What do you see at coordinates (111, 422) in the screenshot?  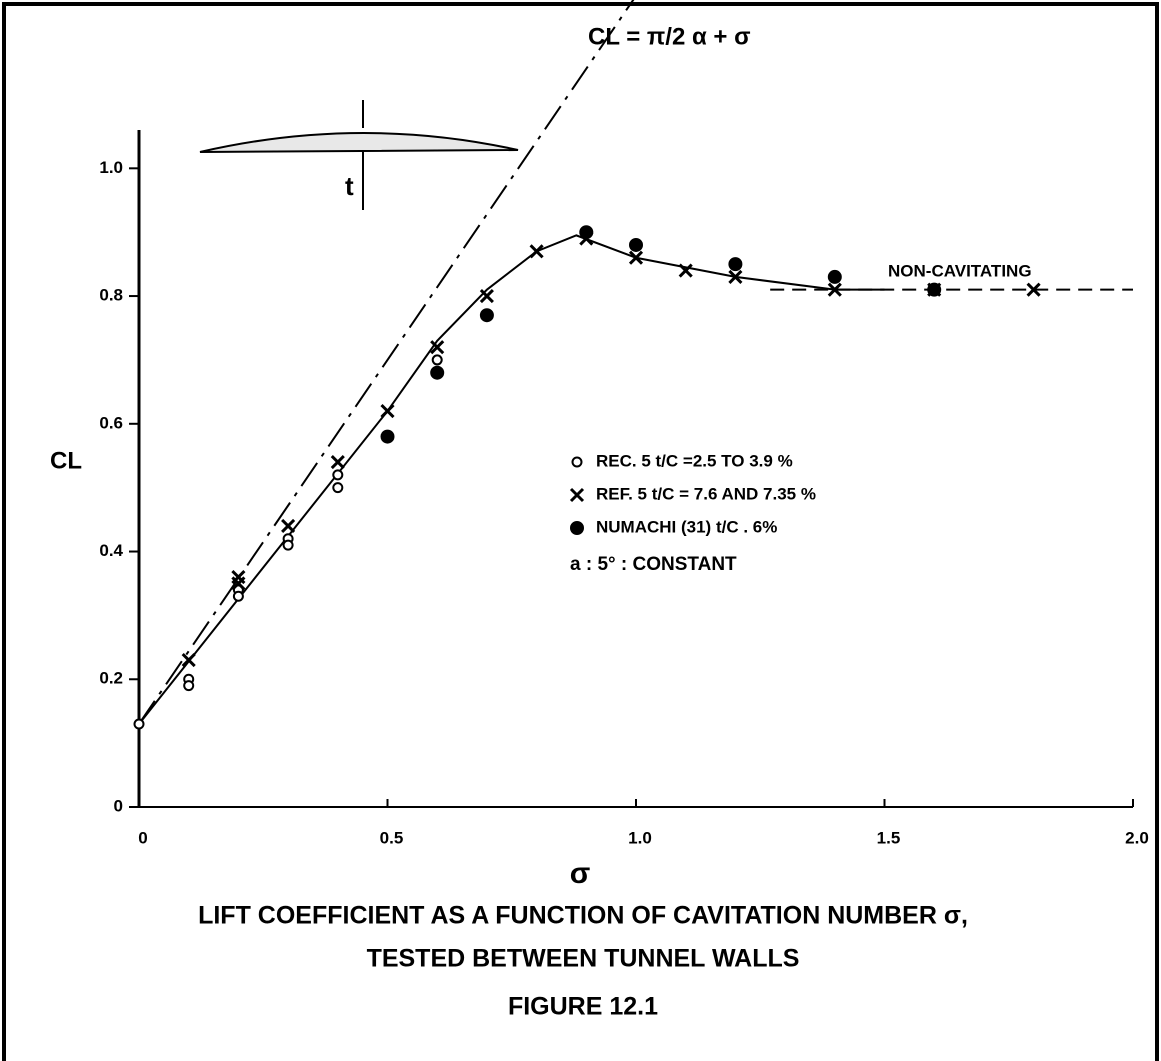 I see `y-tick-label: 0.6` at bounding box center [111, 422].